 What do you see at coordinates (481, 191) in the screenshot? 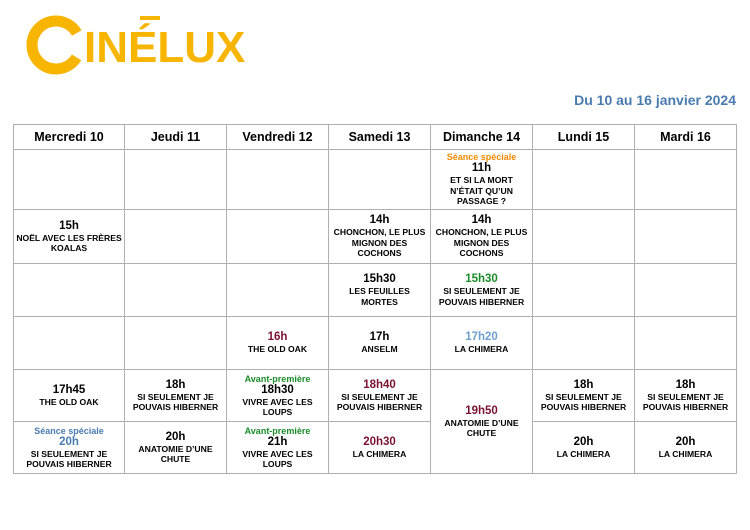
I see `film-title: ET SI LA MORT N’ÉTAIT QU’UN PASSAGE ?` at bounding box center [481, 191].